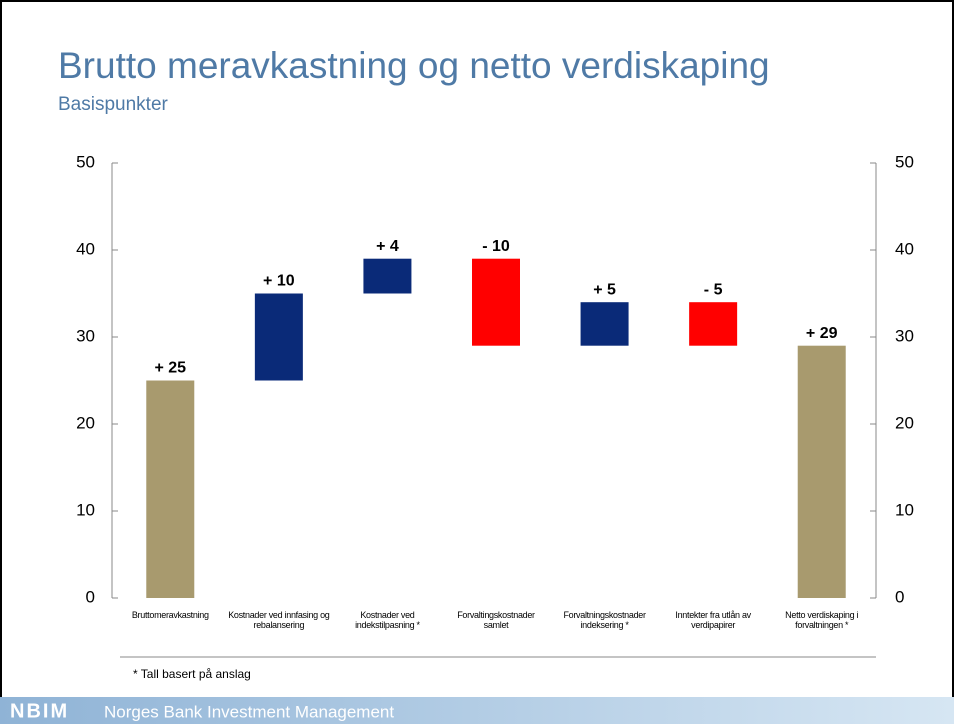 This screenshot has height=724, width=954. Describe the element at coordinates (170, 368) in the screenshot. I see `data-label: + 25` at that location.